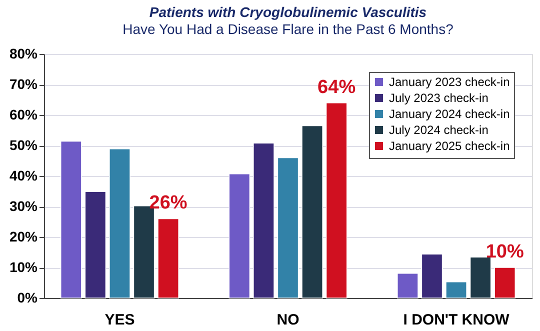 This screenshot has width=540, height=331. I want to click on x-tick-label: NO, so click(288, 320).